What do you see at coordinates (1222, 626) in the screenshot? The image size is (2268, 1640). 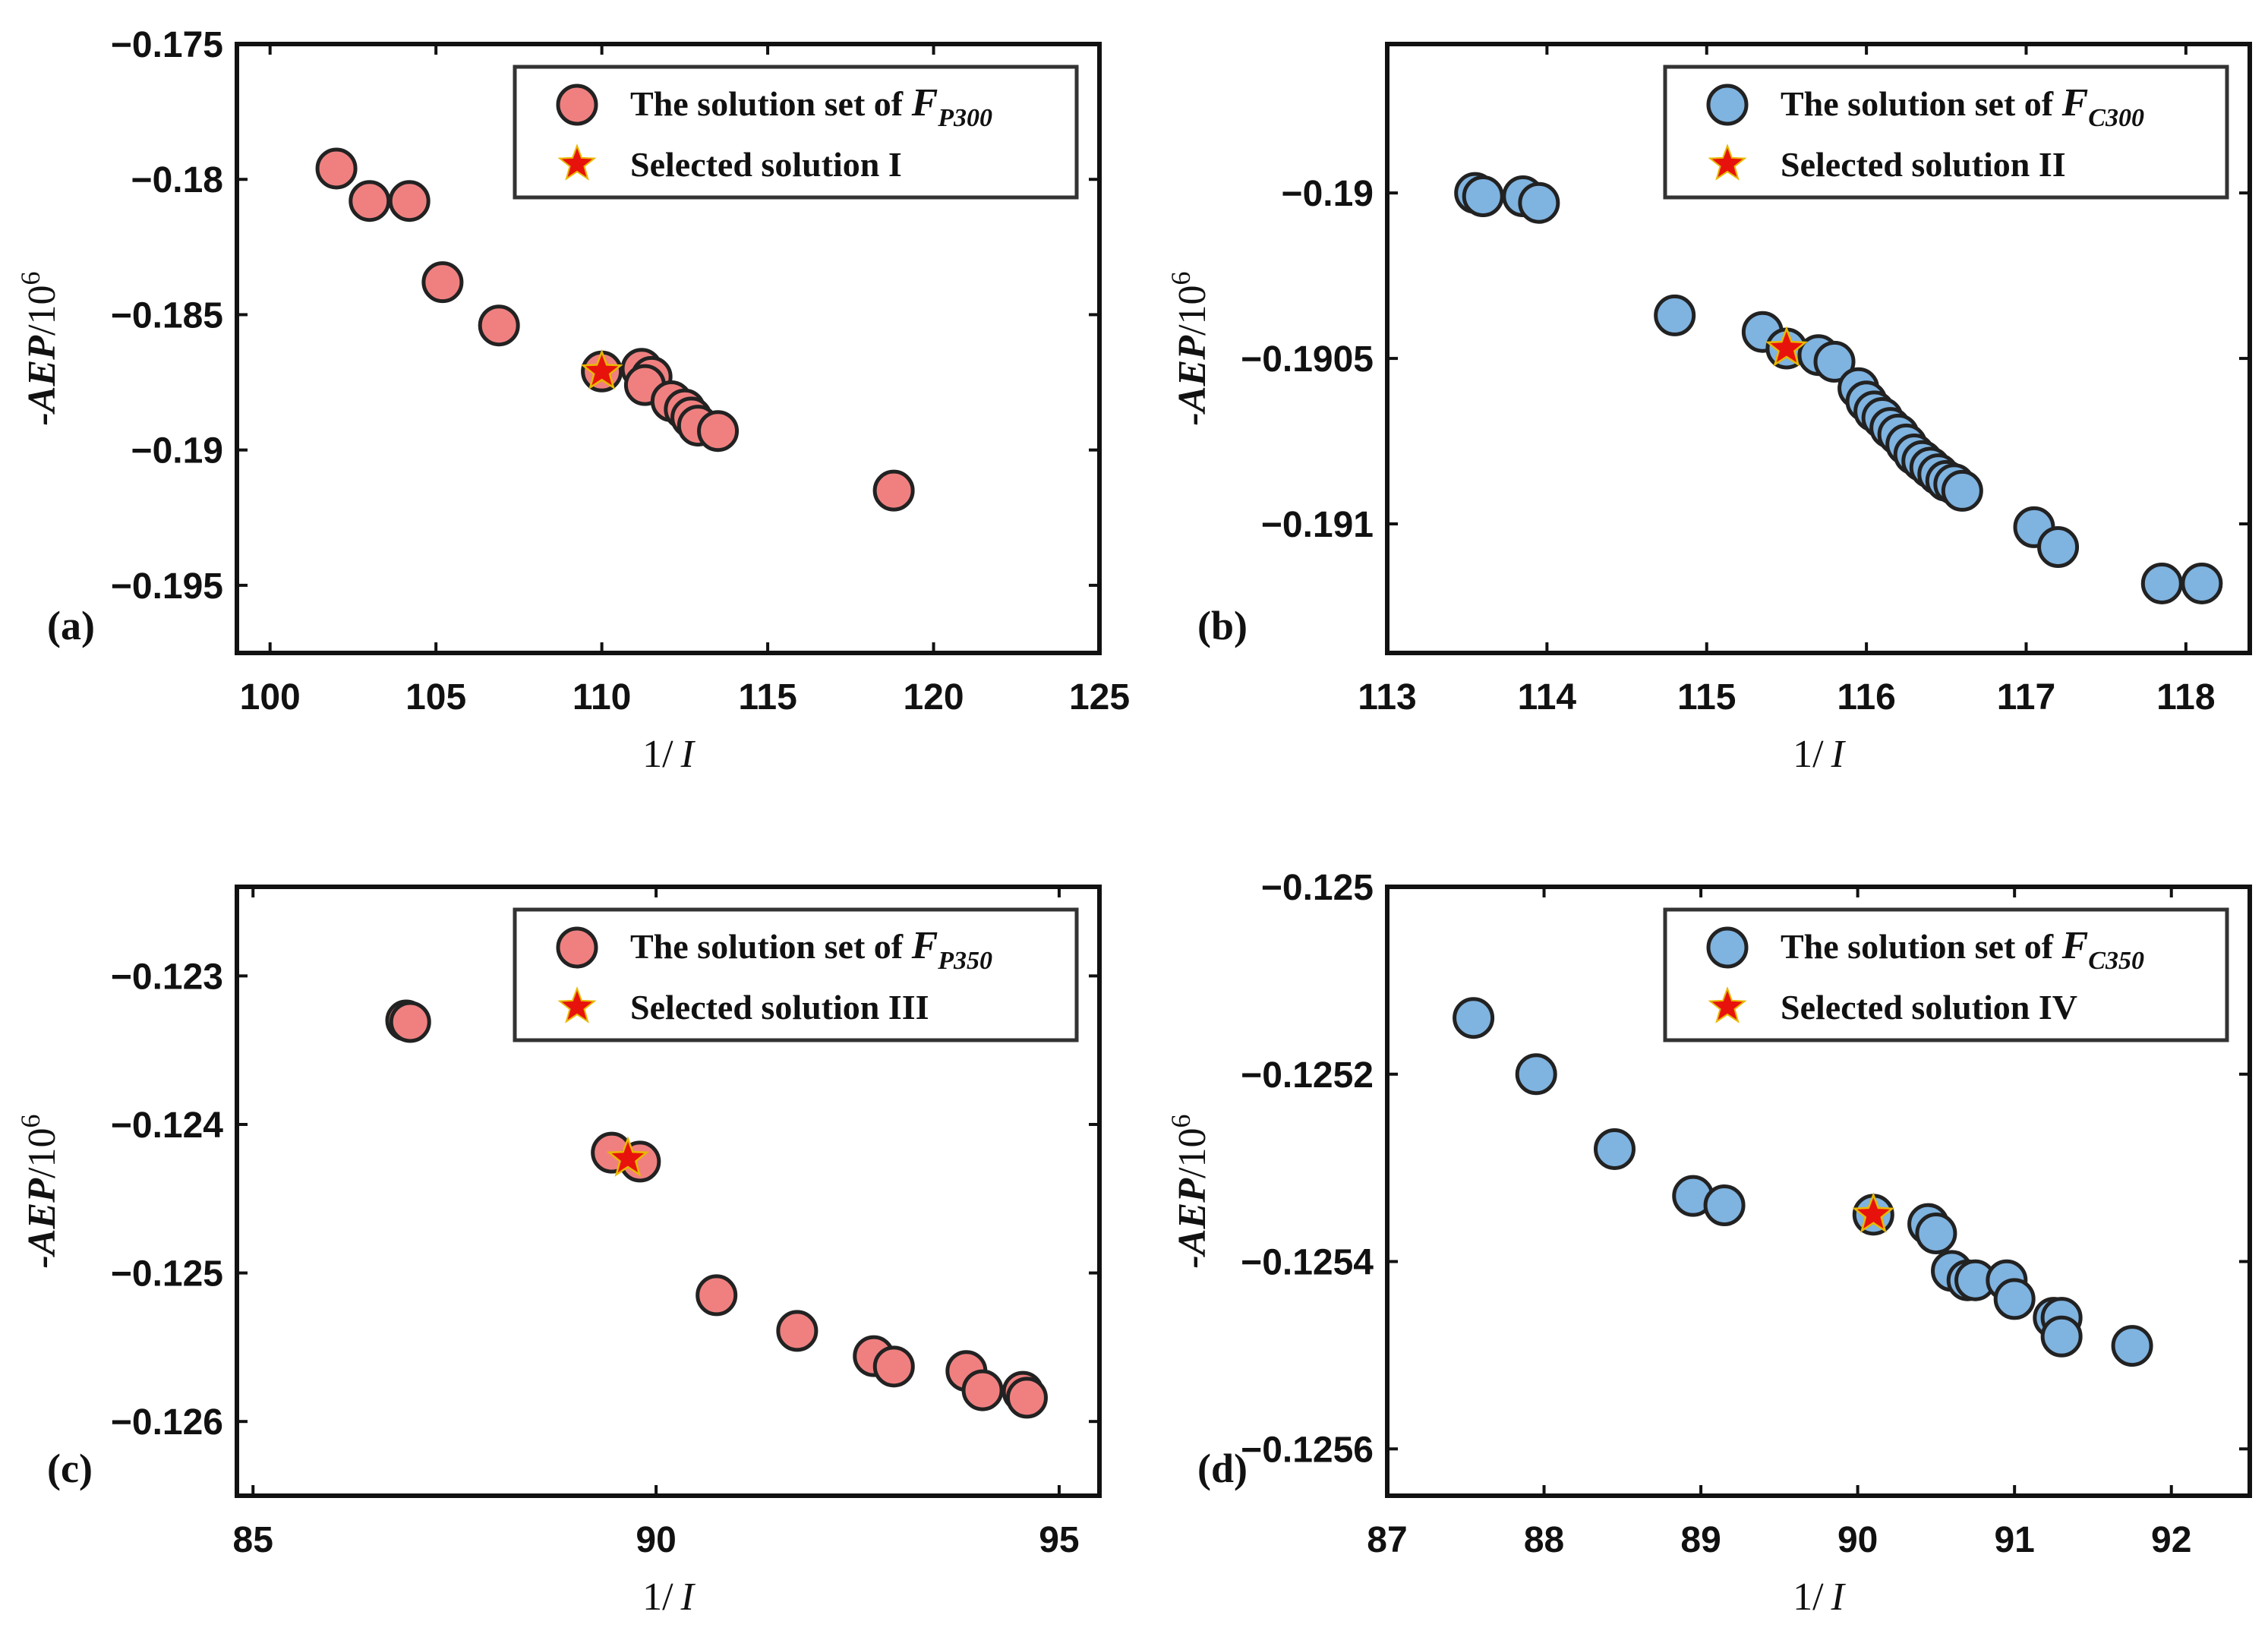 I see `panel-label: (b)` at bounding box center [1222, 626].